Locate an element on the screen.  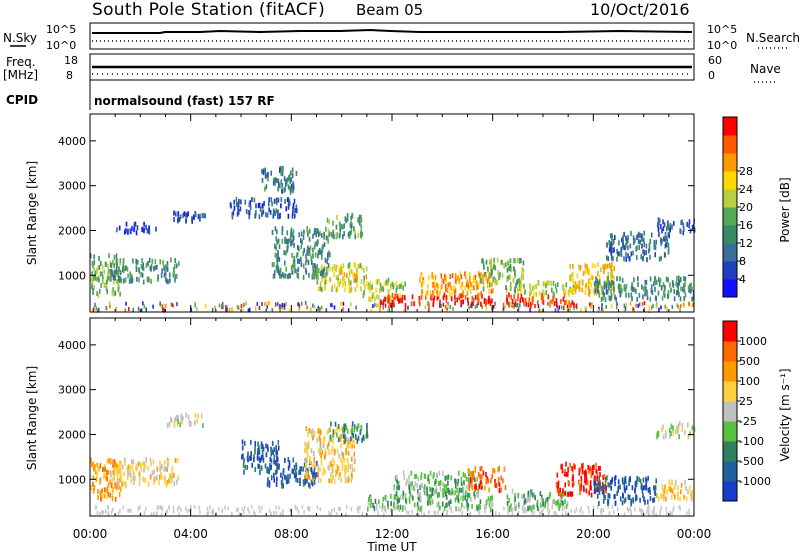
colorbar-tick-label: 100 is located at coordinates (749, 381).